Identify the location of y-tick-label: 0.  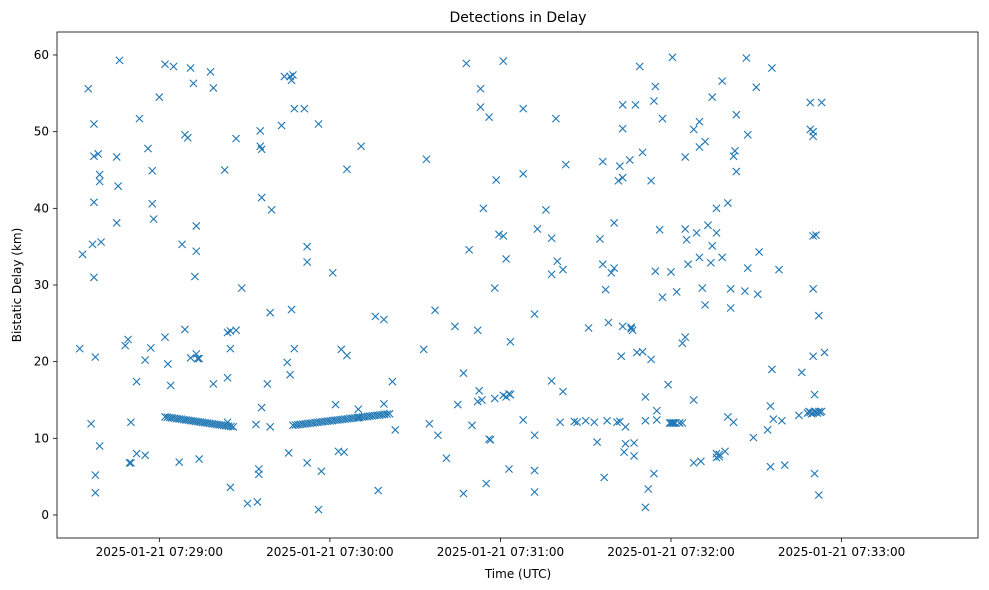
(45, 515).